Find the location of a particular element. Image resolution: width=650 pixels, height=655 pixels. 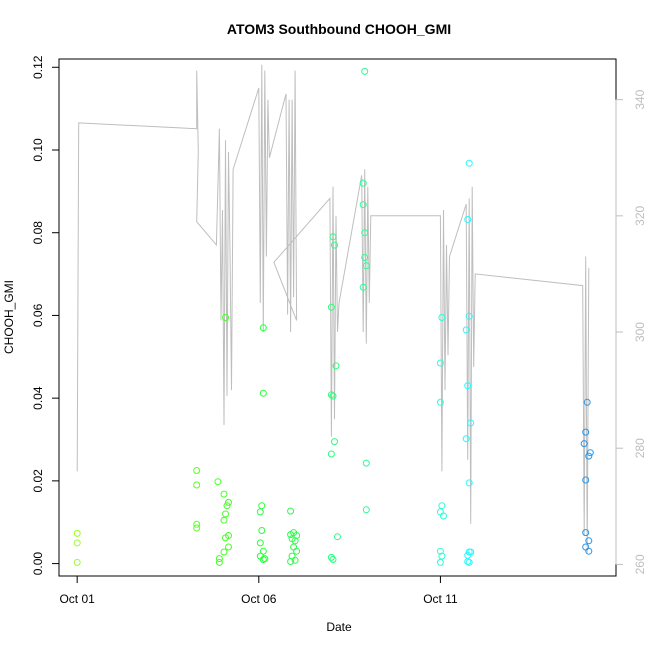

y-axis-label: CHOOH_GMI is located at coordinates (9, 317).